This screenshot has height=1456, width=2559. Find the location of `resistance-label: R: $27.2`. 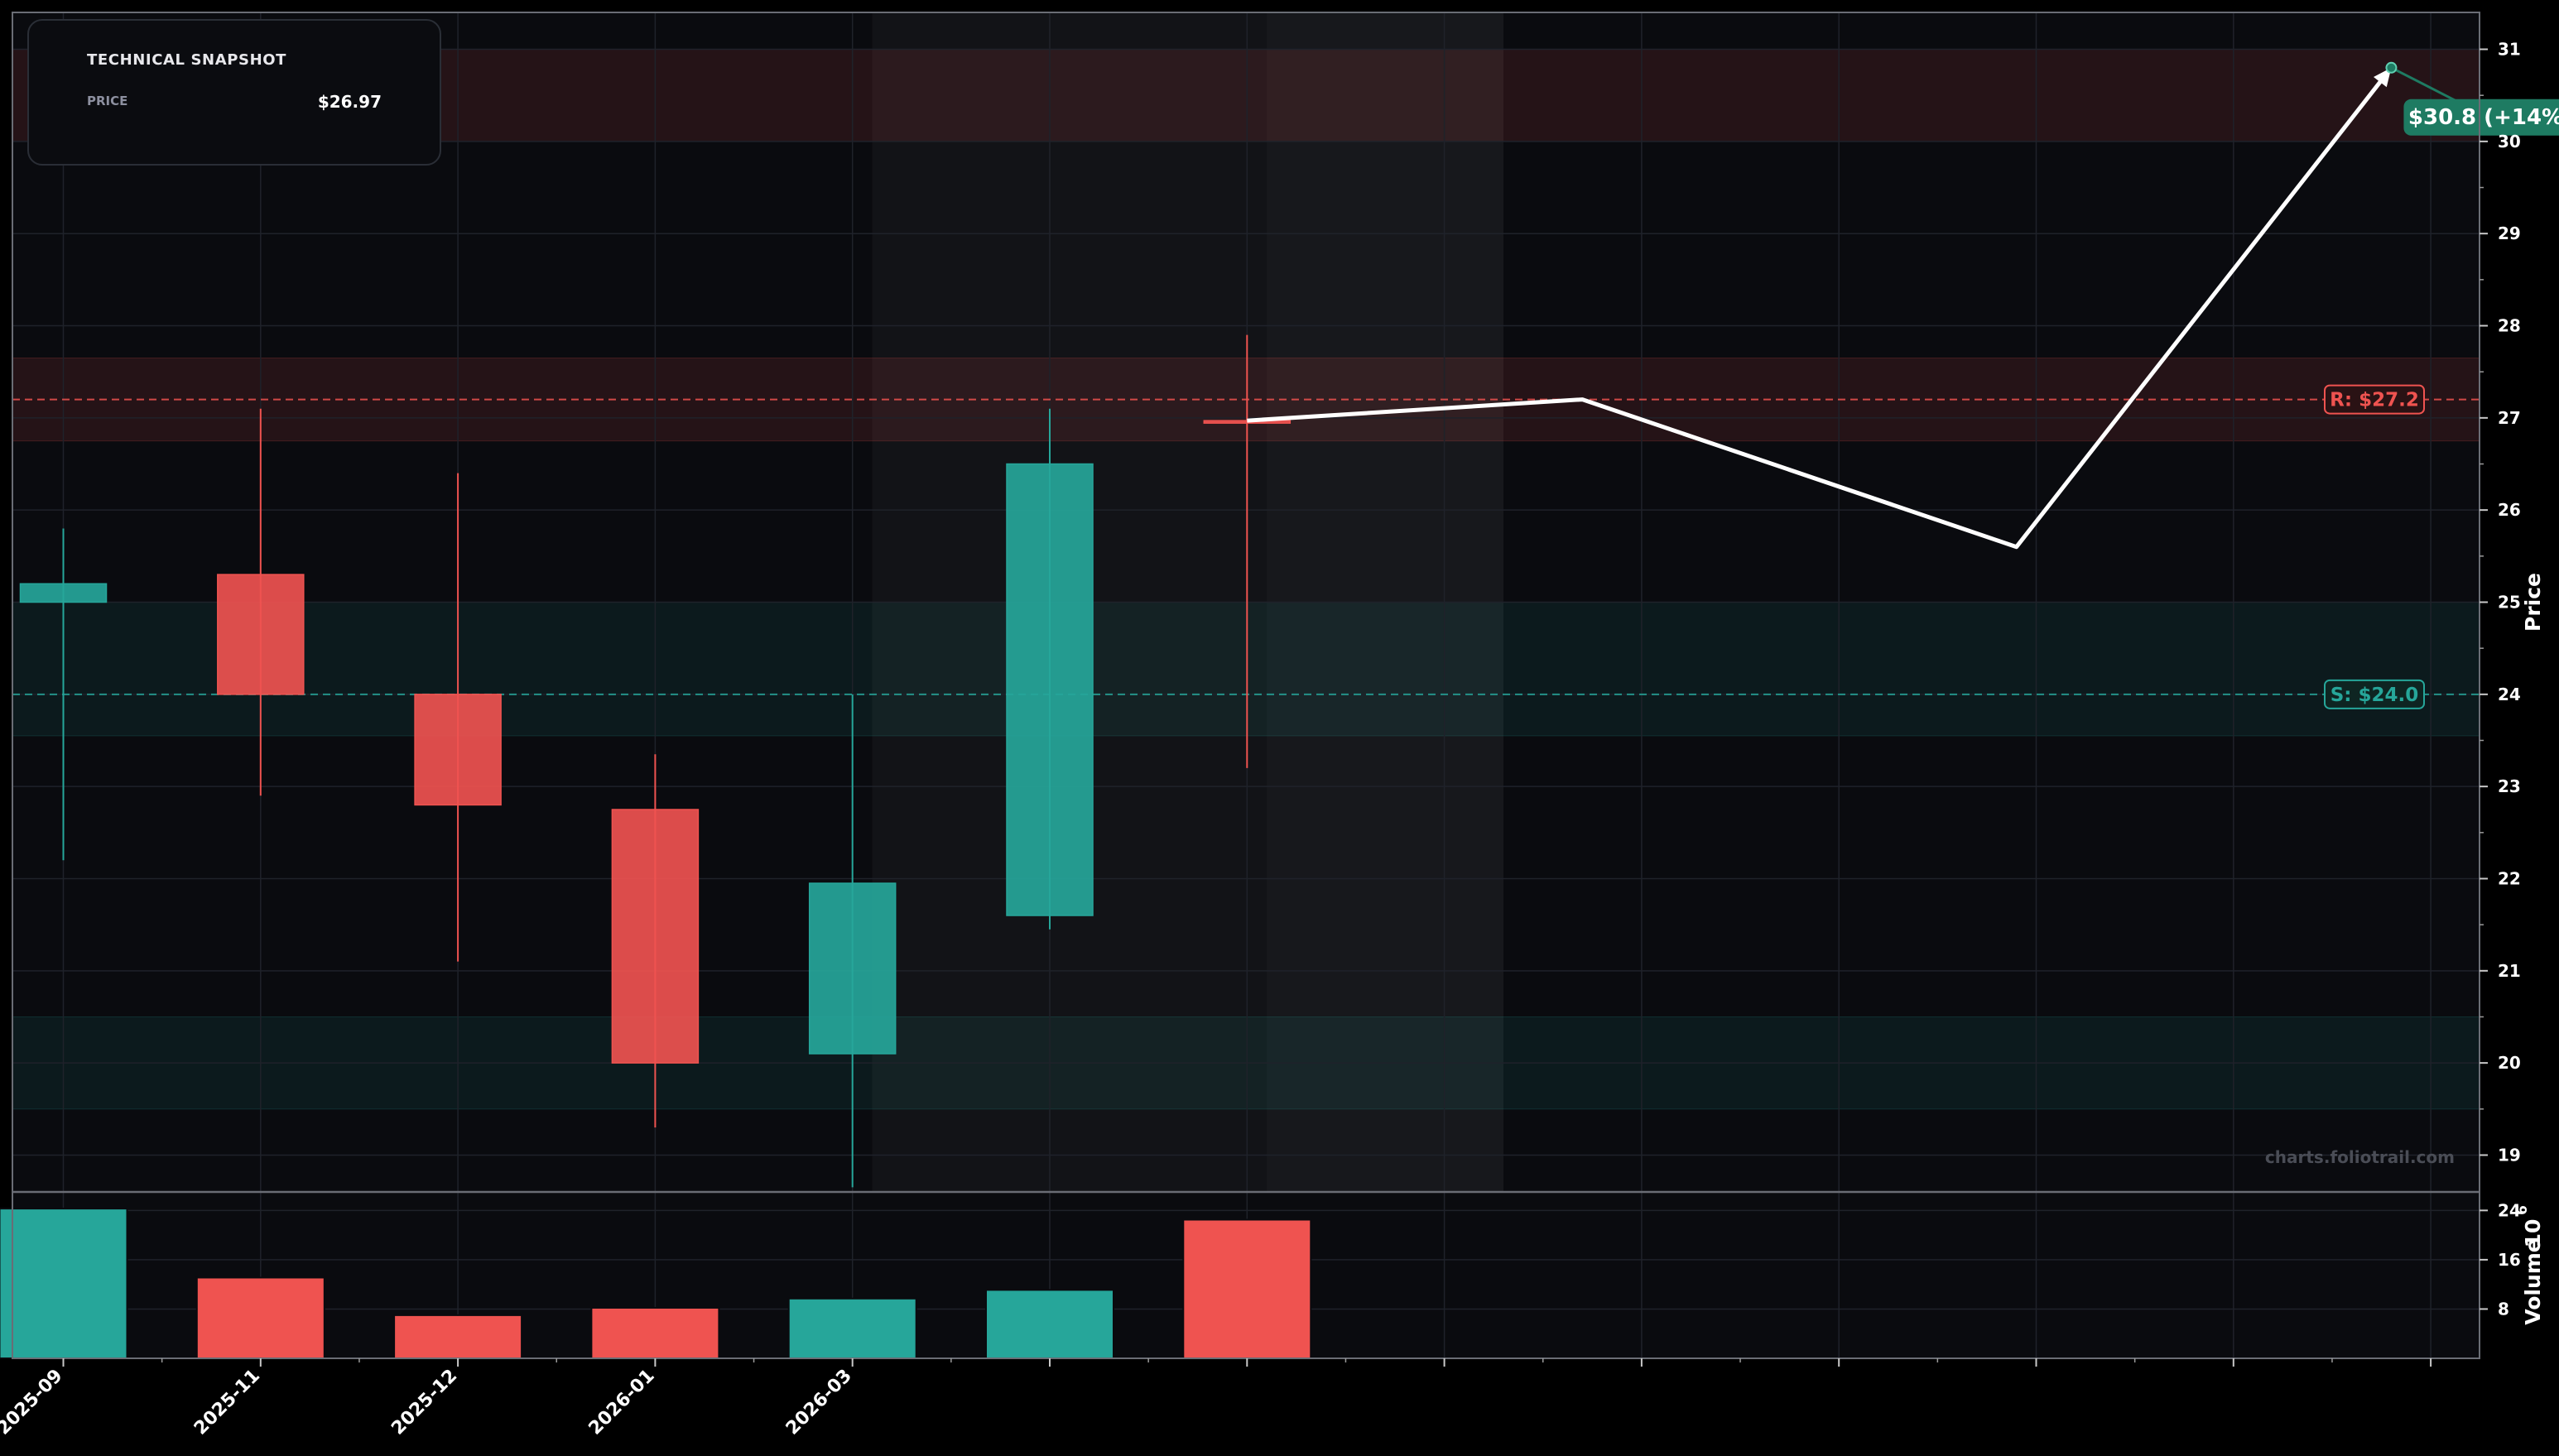

resistance-label: R: $27.2 is located at coordinates (2374, 400).